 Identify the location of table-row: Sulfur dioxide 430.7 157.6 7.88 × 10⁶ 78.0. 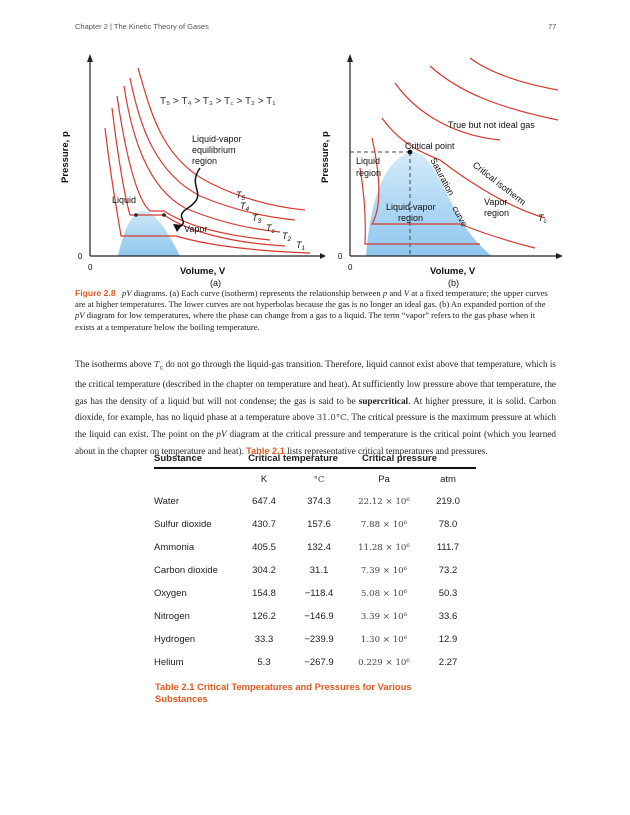
(306, 524).